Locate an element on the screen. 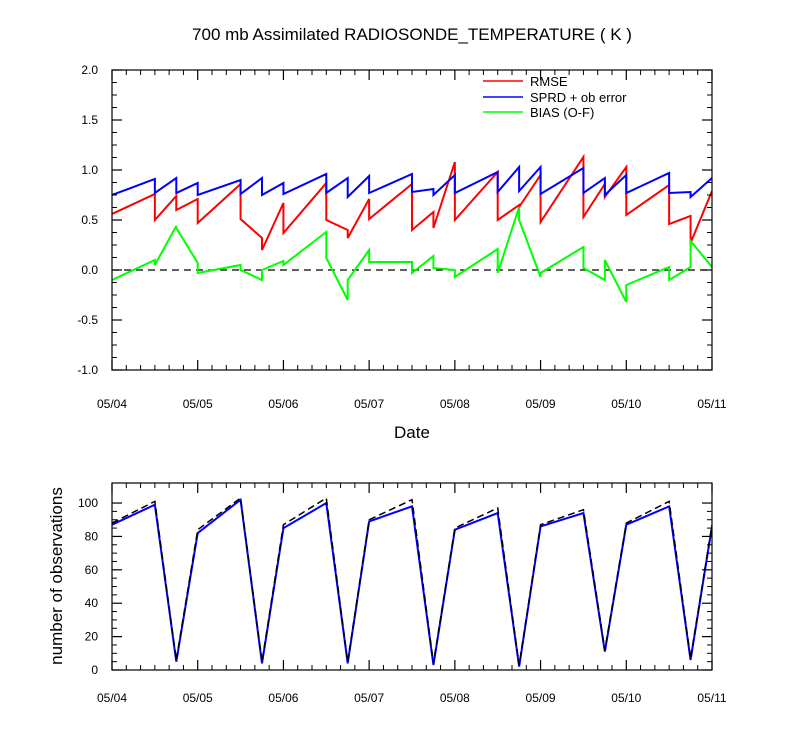 The width and height of the screenshot is (800, 750). top-x-tick-label: 05/06 is located at coordinates (283, 404).